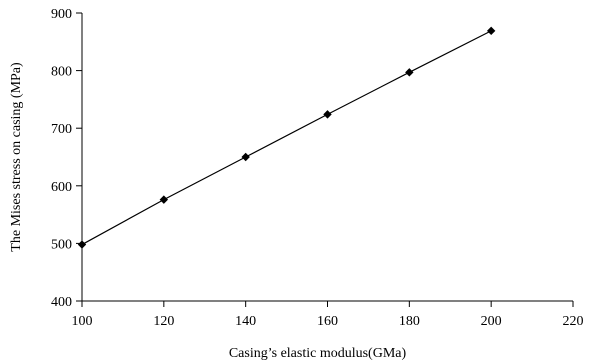 The image size is (603, 363). What do you see at coordinates (61, 72) in the screenshot?
I see `y-tick-label: 800` at bounding box center [61, 72].